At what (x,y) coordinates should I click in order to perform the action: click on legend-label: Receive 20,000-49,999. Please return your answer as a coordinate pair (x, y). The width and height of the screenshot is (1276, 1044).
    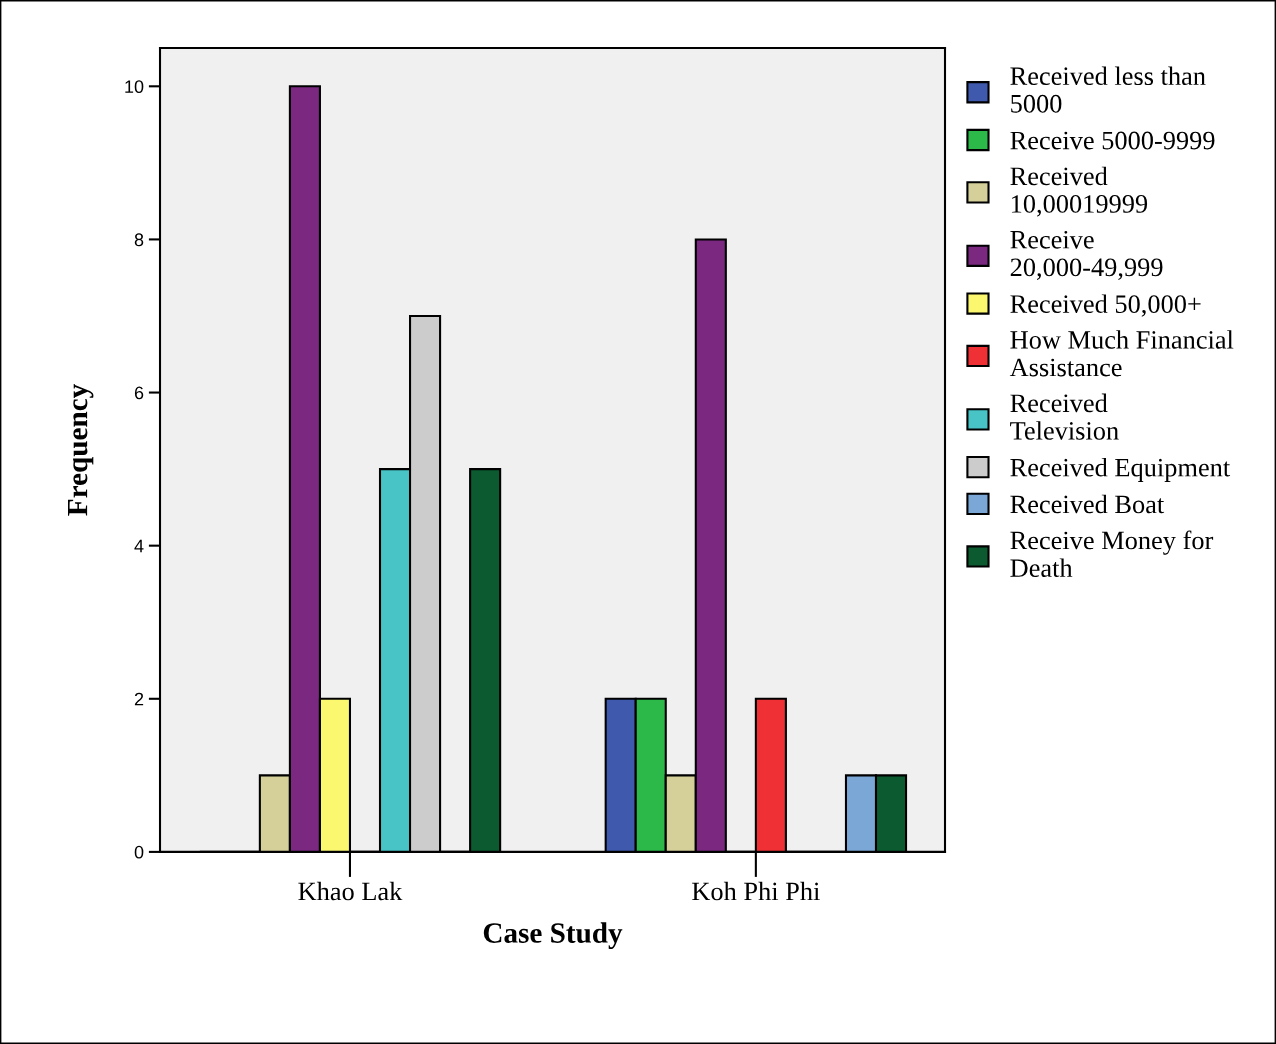
    Looking at the image, I should click on (1086, 255).